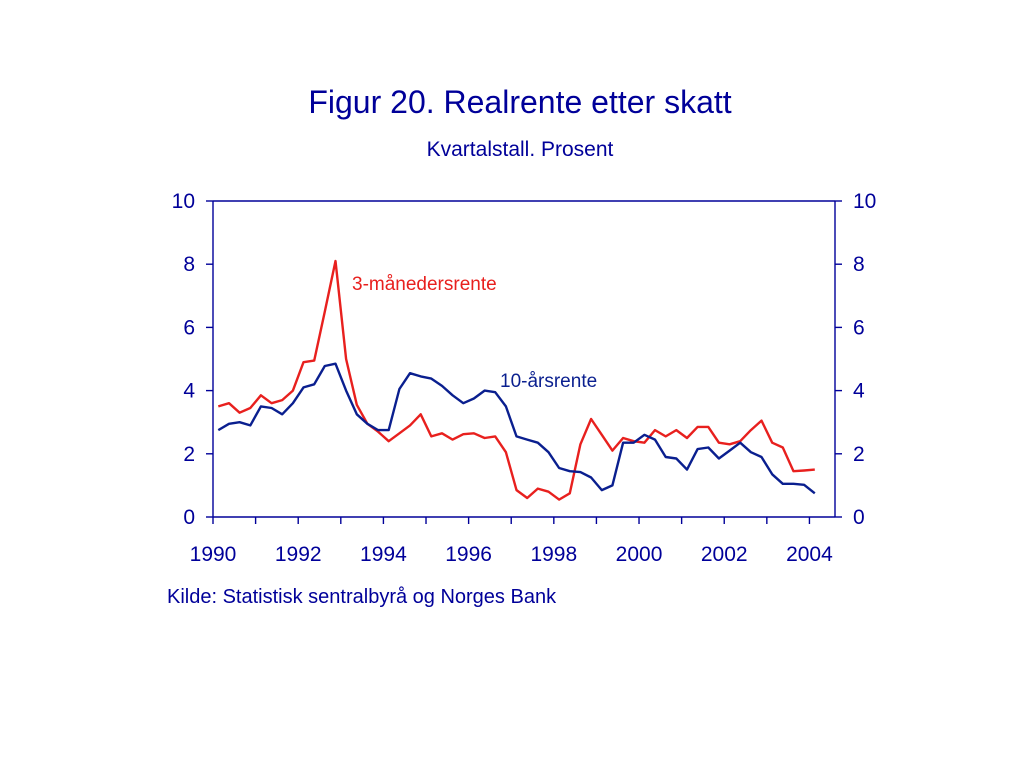 Image resolution: width=1024 pixels, height=768 pixels. I want to click on x-tick-label: 1998, so click(553, 554).